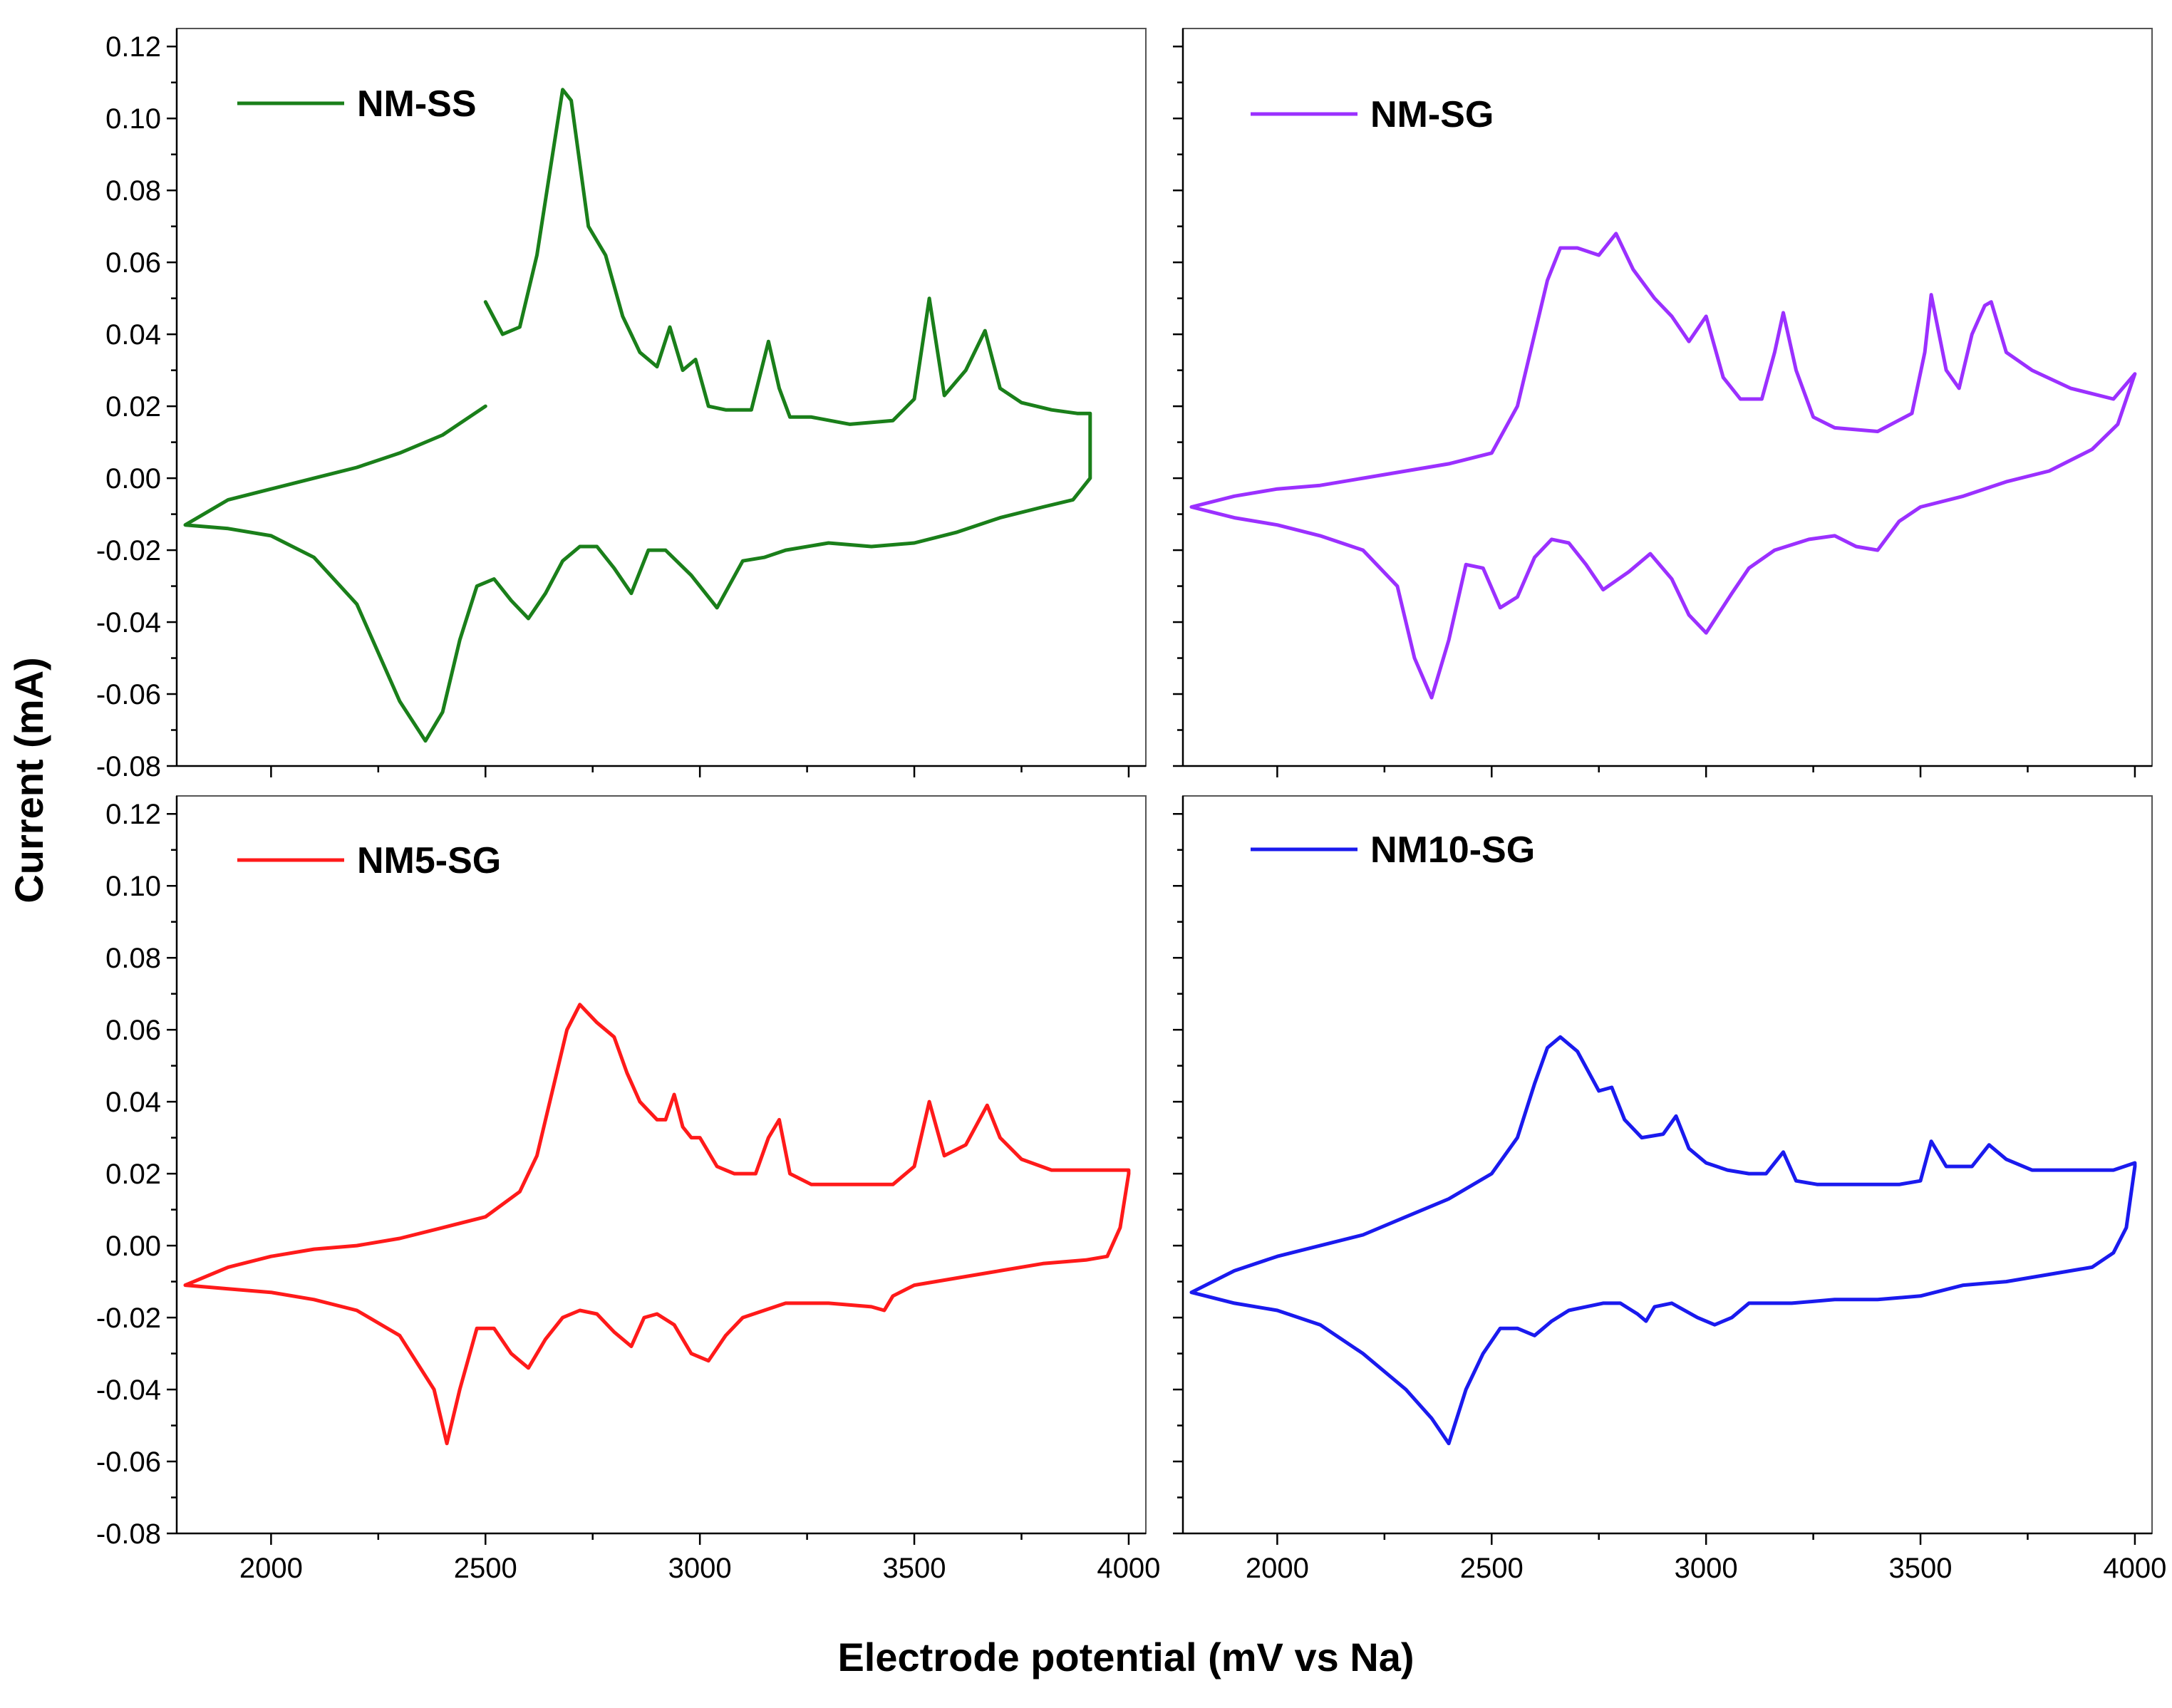 The height and width of the screenshot is (1708, 2172). What do you see at coordinates (417, 104) in the screenshot?
I see `legend-label: NM-SS` at bounding box center [417, 104].